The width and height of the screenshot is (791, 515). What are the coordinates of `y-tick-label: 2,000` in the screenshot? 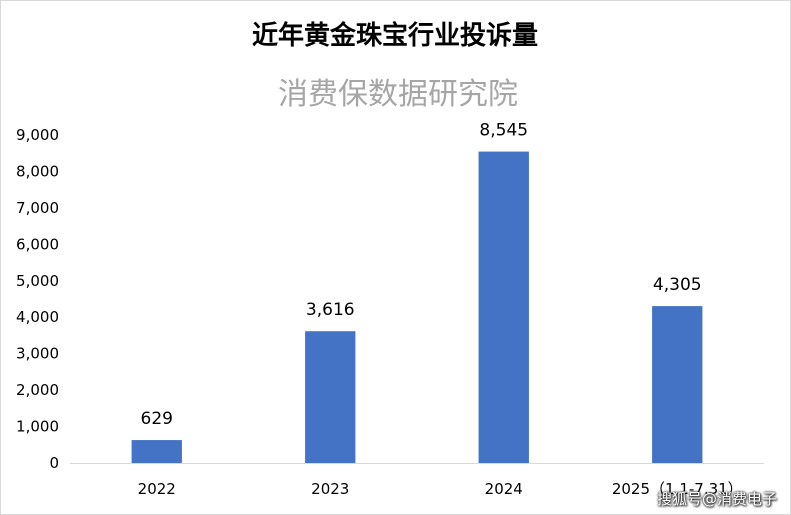 It's located at (37, 390).